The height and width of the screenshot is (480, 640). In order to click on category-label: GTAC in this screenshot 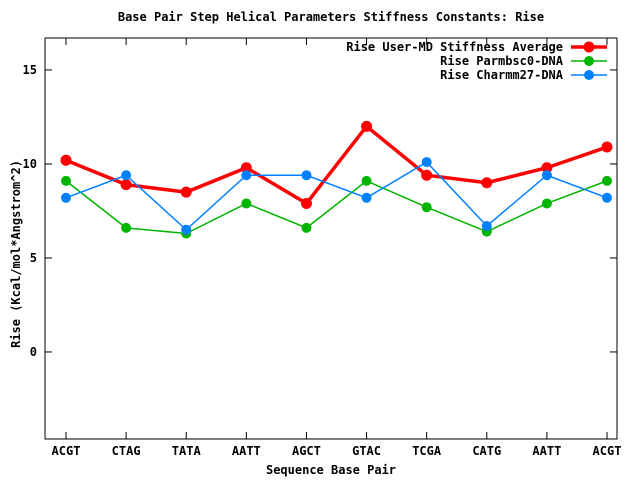, I will do `click(366, 451)`.